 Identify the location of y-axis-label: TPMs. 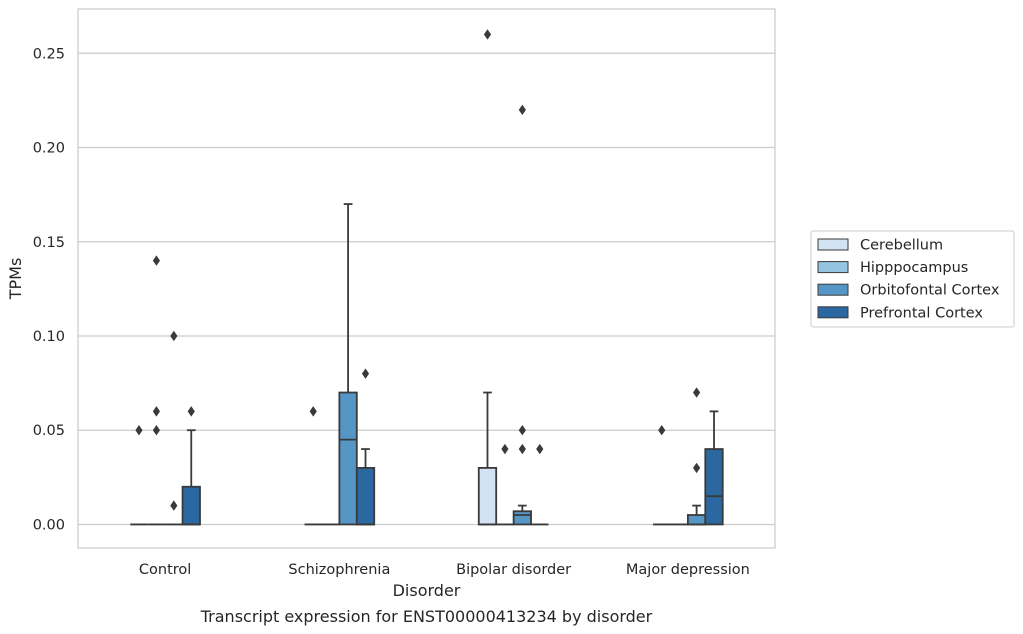
(15, 279).